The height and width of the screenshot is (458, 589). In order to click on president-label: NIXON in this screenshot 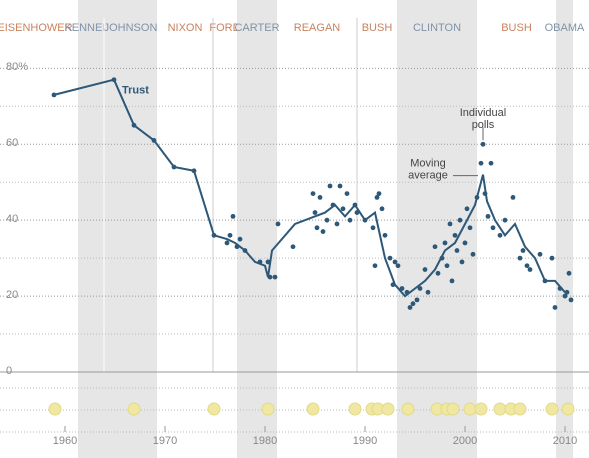, I will do `click(185, 28)`.